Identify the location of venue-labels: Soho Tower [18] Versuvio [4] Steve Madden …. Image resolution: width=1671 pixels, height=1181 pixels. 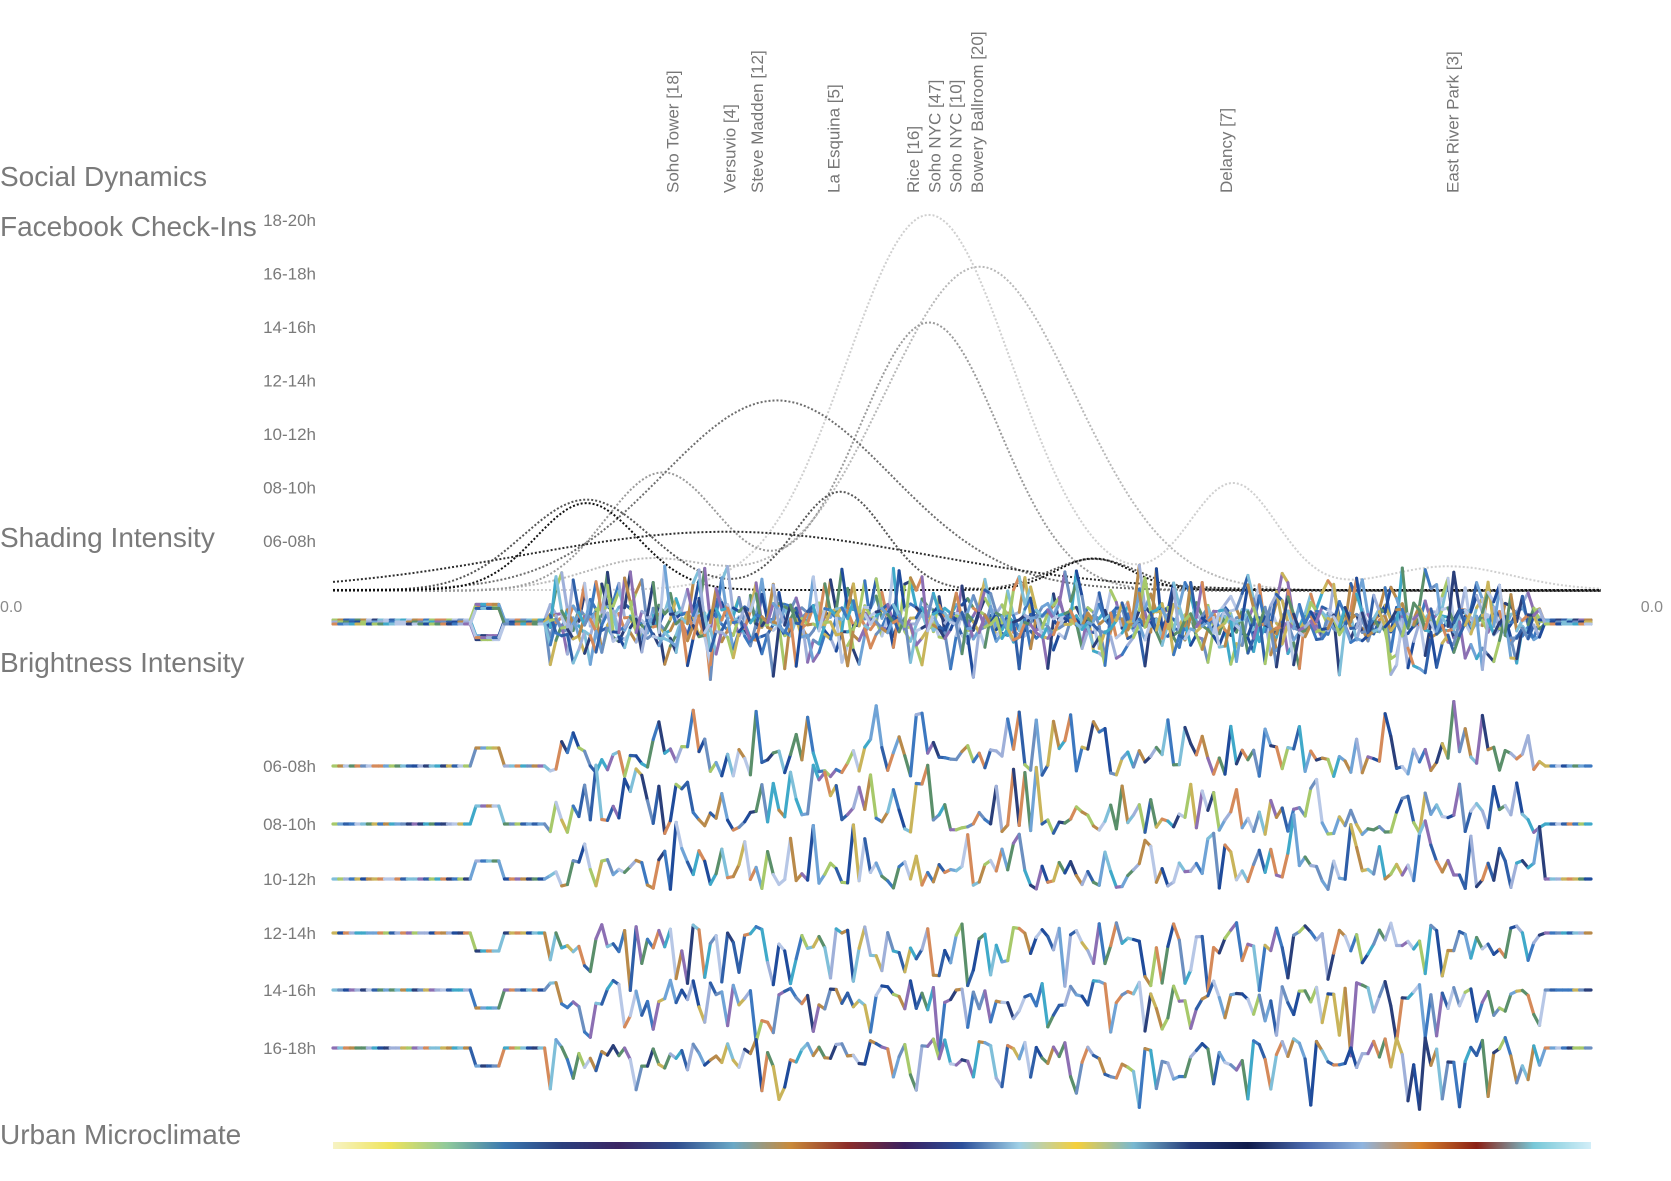
(1063, 112).